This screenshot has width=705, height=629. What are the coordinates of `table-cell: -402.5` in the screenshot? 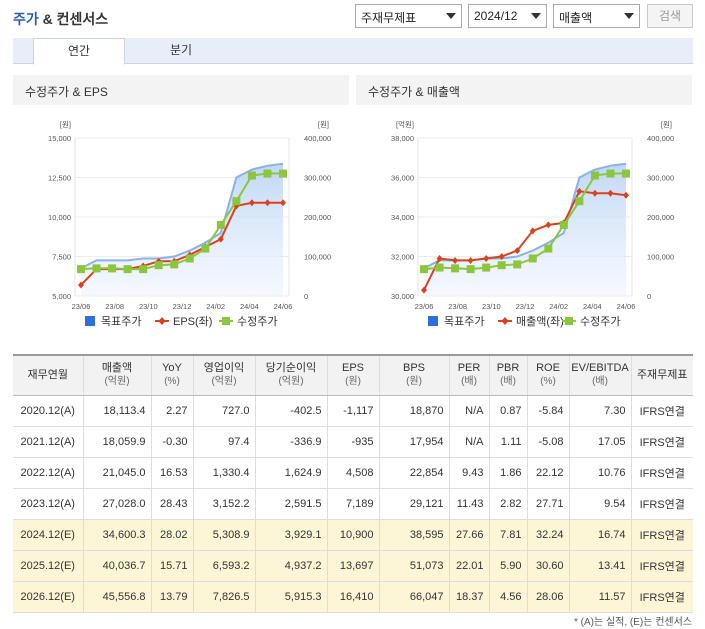 It's located at (291, 411).